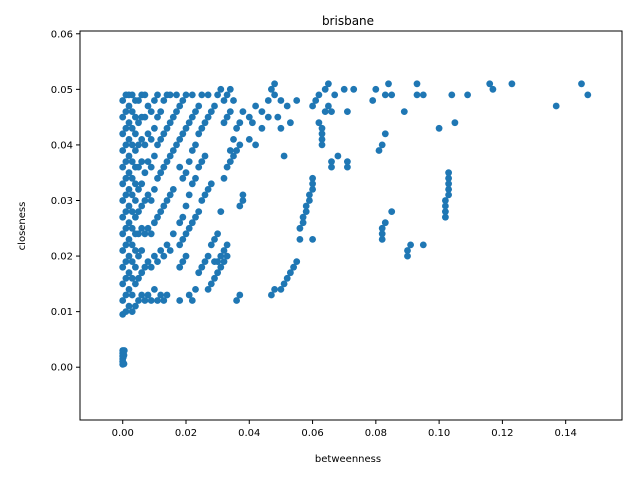 The image size is (640, 480). What do you see at coordinates (312, 433) in the screenshot?
I see `x-tick-label: 0.06` at bounding box center [312, 433].